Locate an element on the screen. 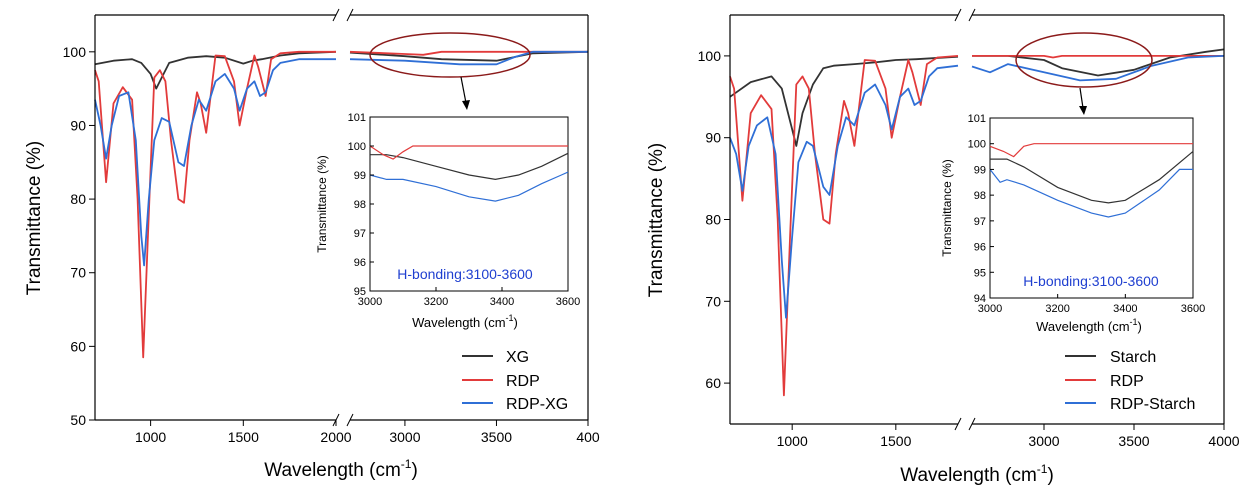 Image resolution: width=1245 pixels, height=492 pixels. right-highlight-ellipse is located at coordinates (1084, 60).